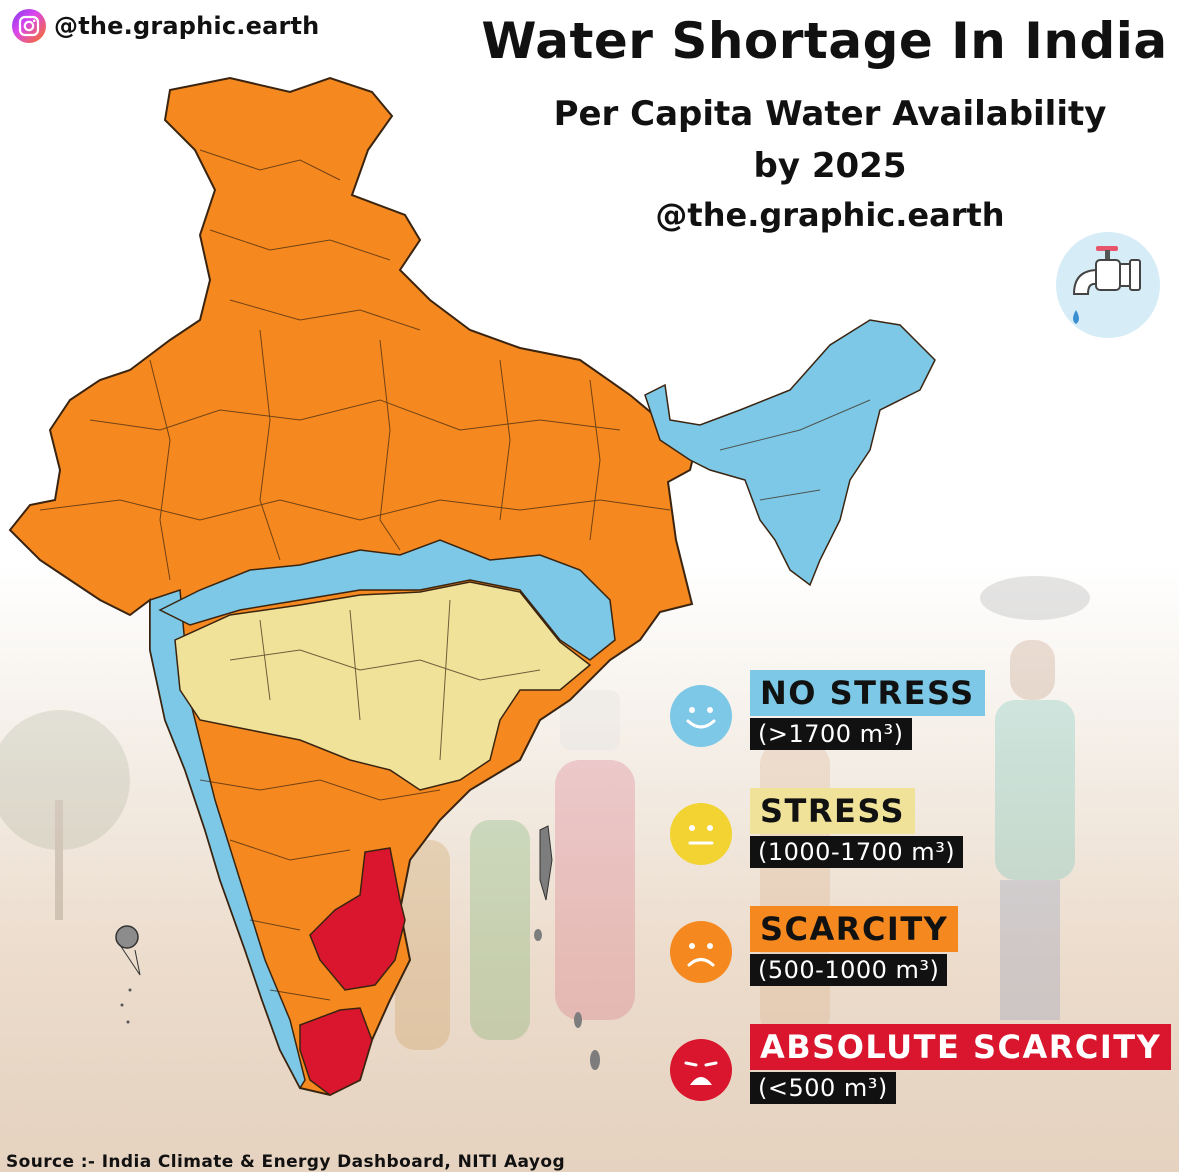 The height and width of the screenshot is (1172, 1179). I want to click on map-region-stress, so click(383, 686).